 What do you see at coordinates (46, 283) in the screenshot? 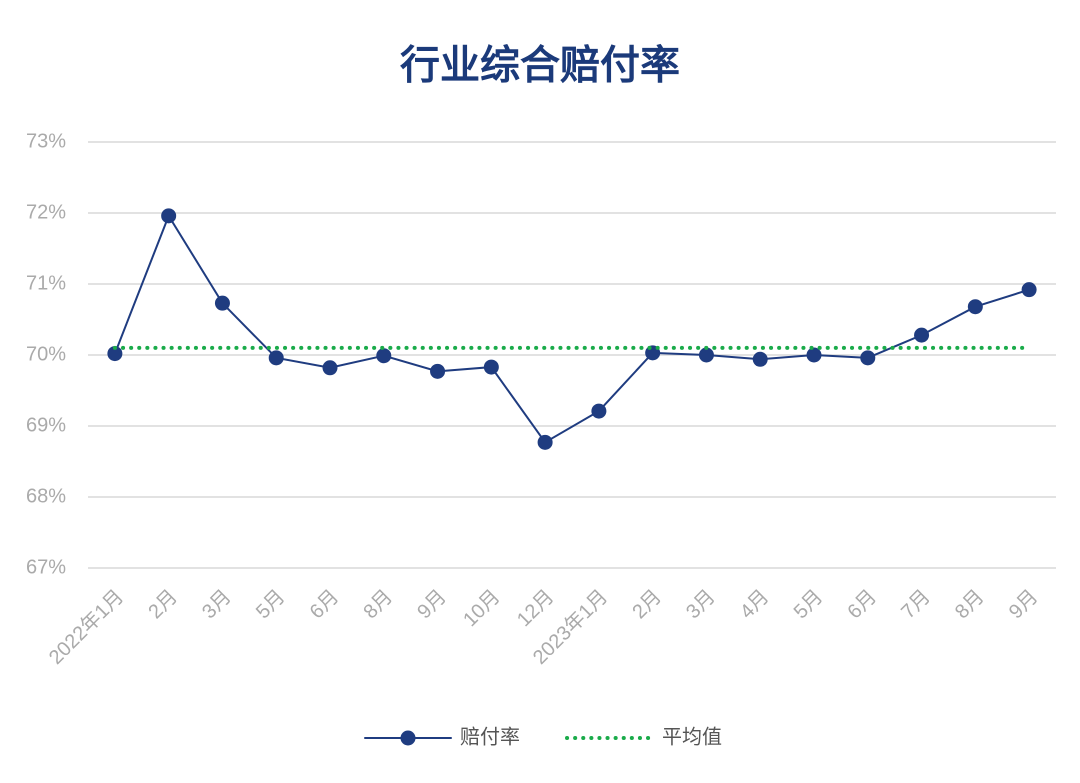
I see `y-tick-label: 71%` at bounding box center [46, 283].